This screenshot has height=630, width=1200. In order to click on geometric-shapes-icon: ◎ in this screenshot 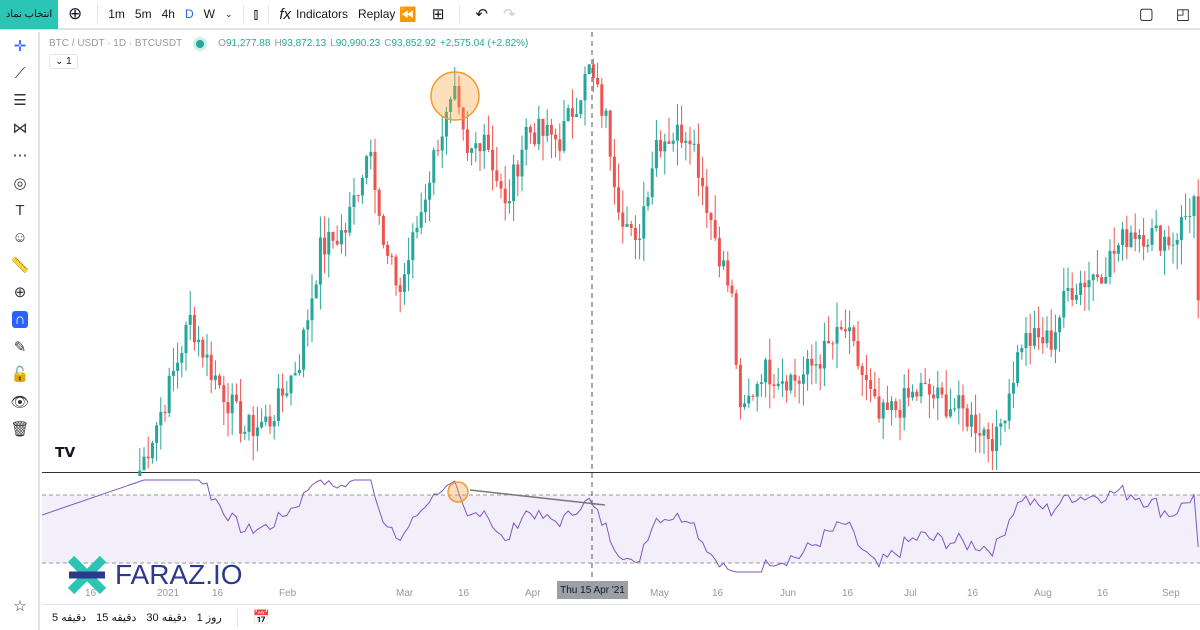, I will do `click(20, 183)`.